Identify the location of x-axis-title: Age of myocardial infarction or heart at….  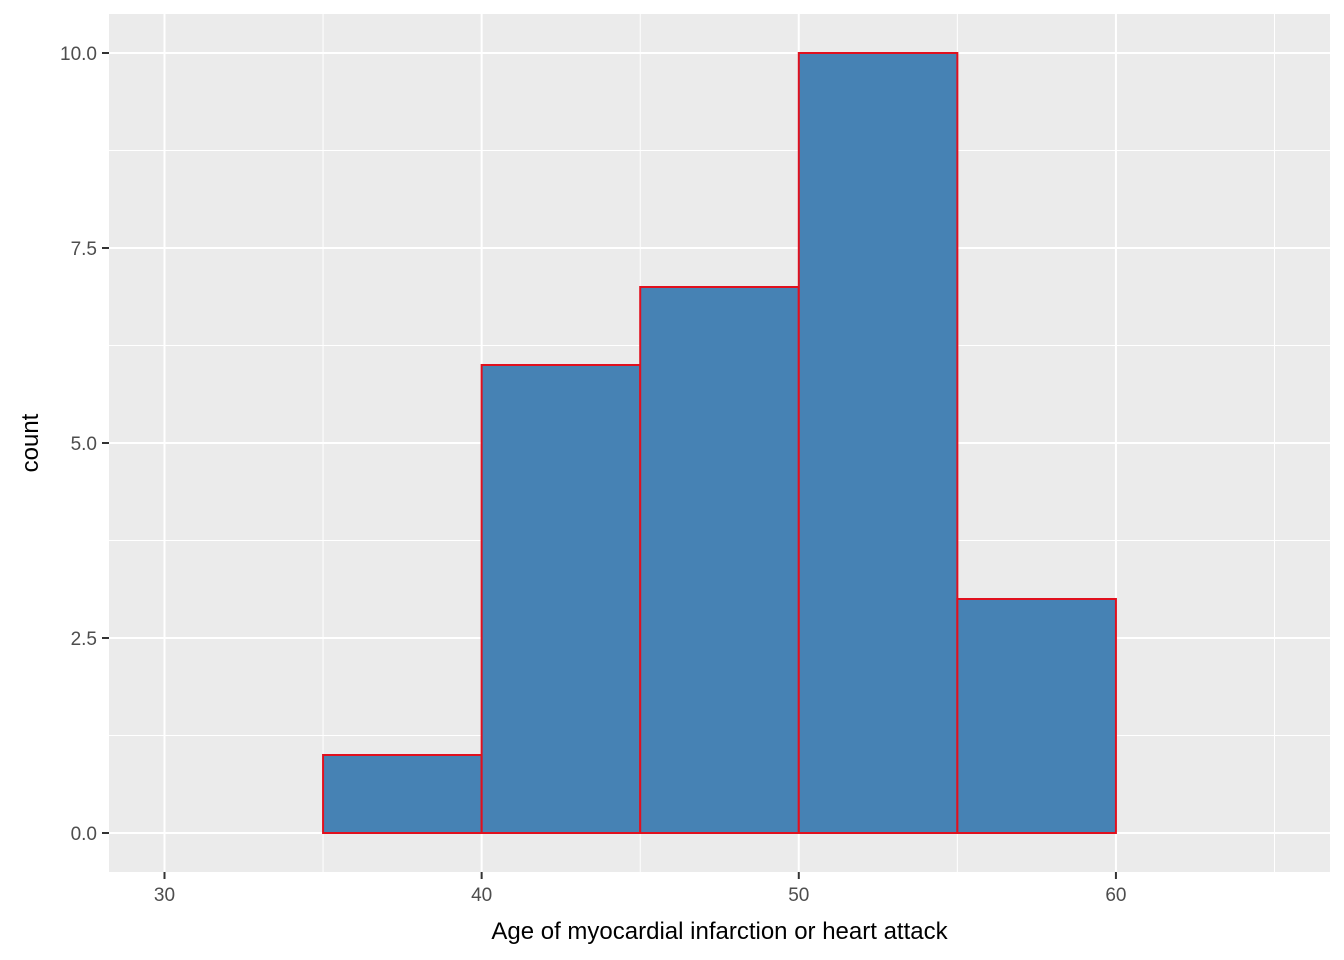
(719, 931).